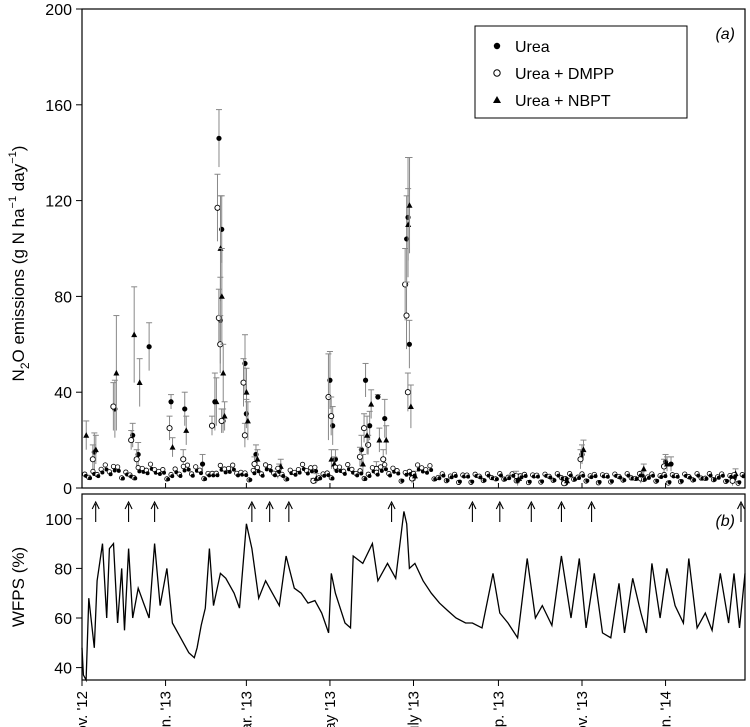 This screenshot has height=727, width=750. What do you see at coordinates (58, 520) in the screenshot?
I see `y-tick-label: 100` at bounding box center [58, 520].